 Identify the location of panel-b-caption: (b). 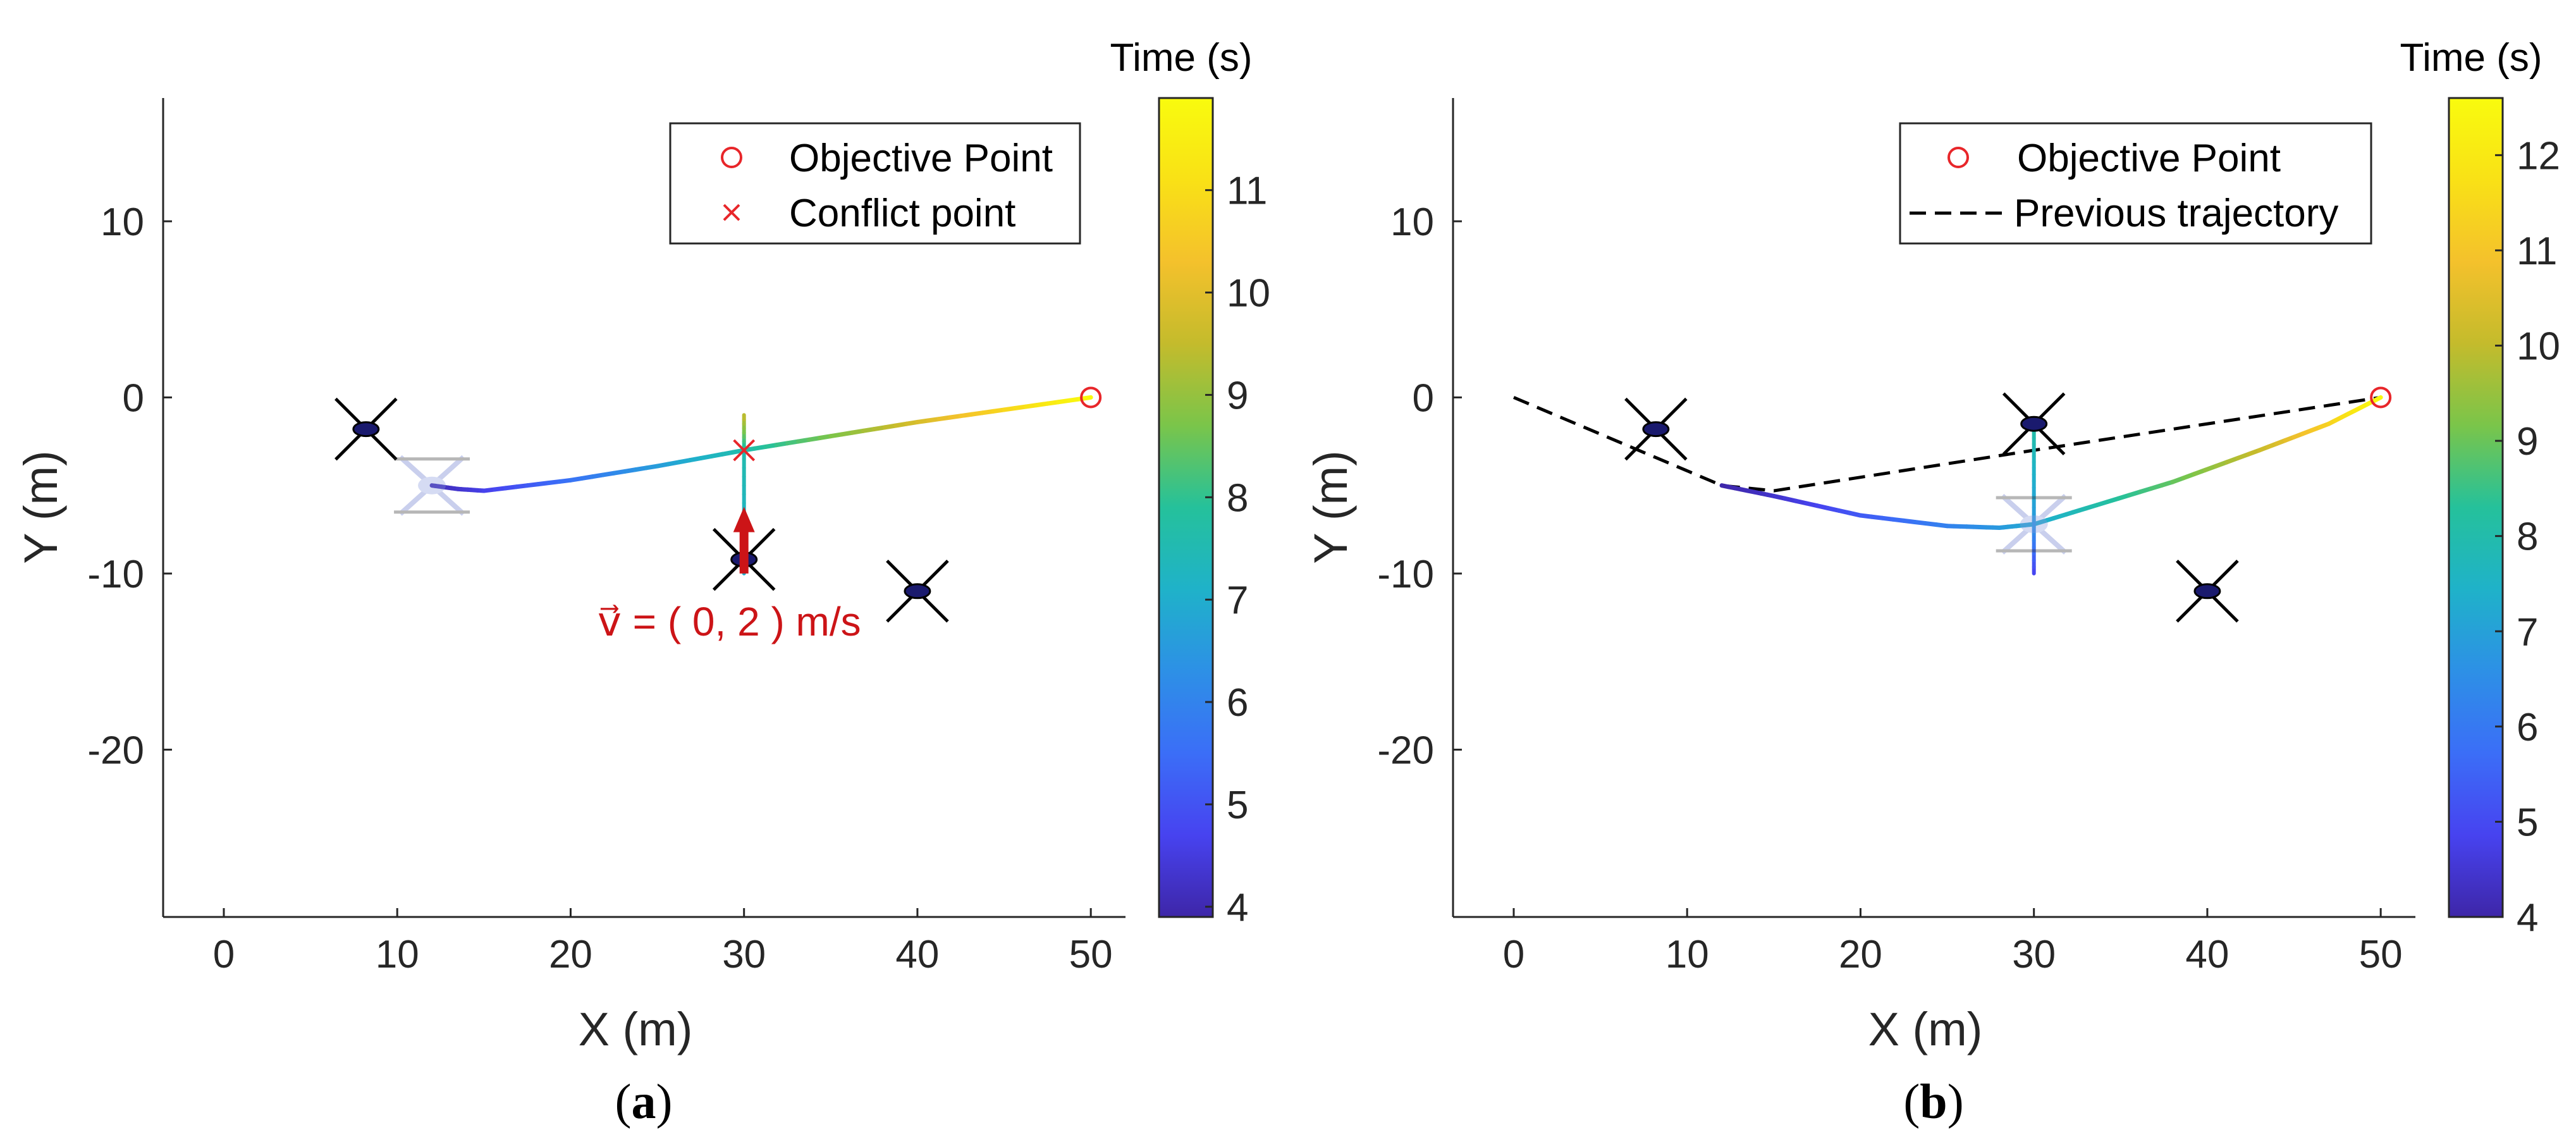
(1933, 1101).